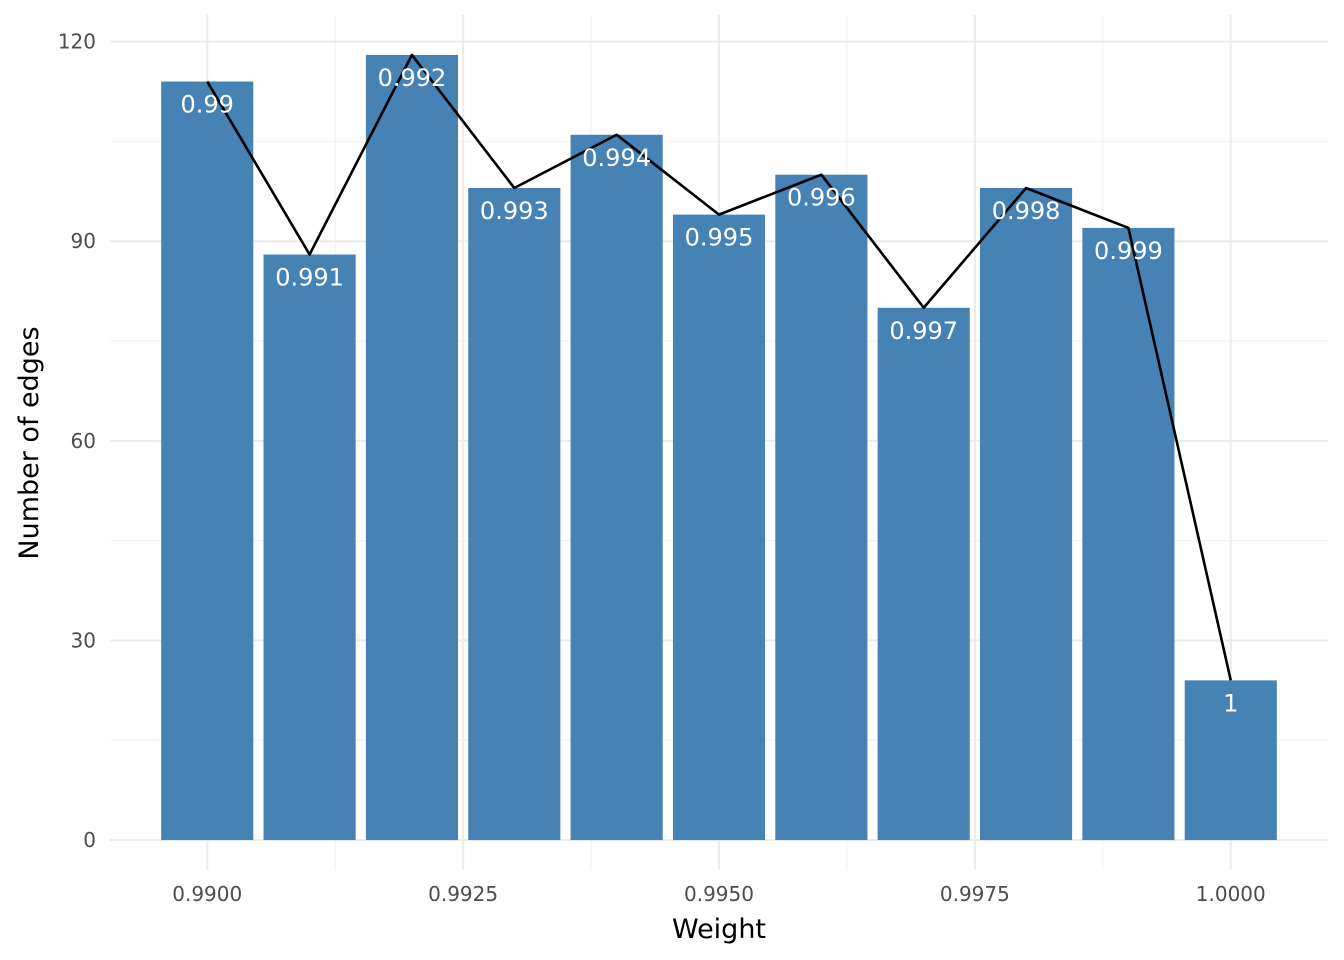  Describe the element at coordinates (821, 198) in the screenshot. I see `bar-value-label: 0.996` at that location.